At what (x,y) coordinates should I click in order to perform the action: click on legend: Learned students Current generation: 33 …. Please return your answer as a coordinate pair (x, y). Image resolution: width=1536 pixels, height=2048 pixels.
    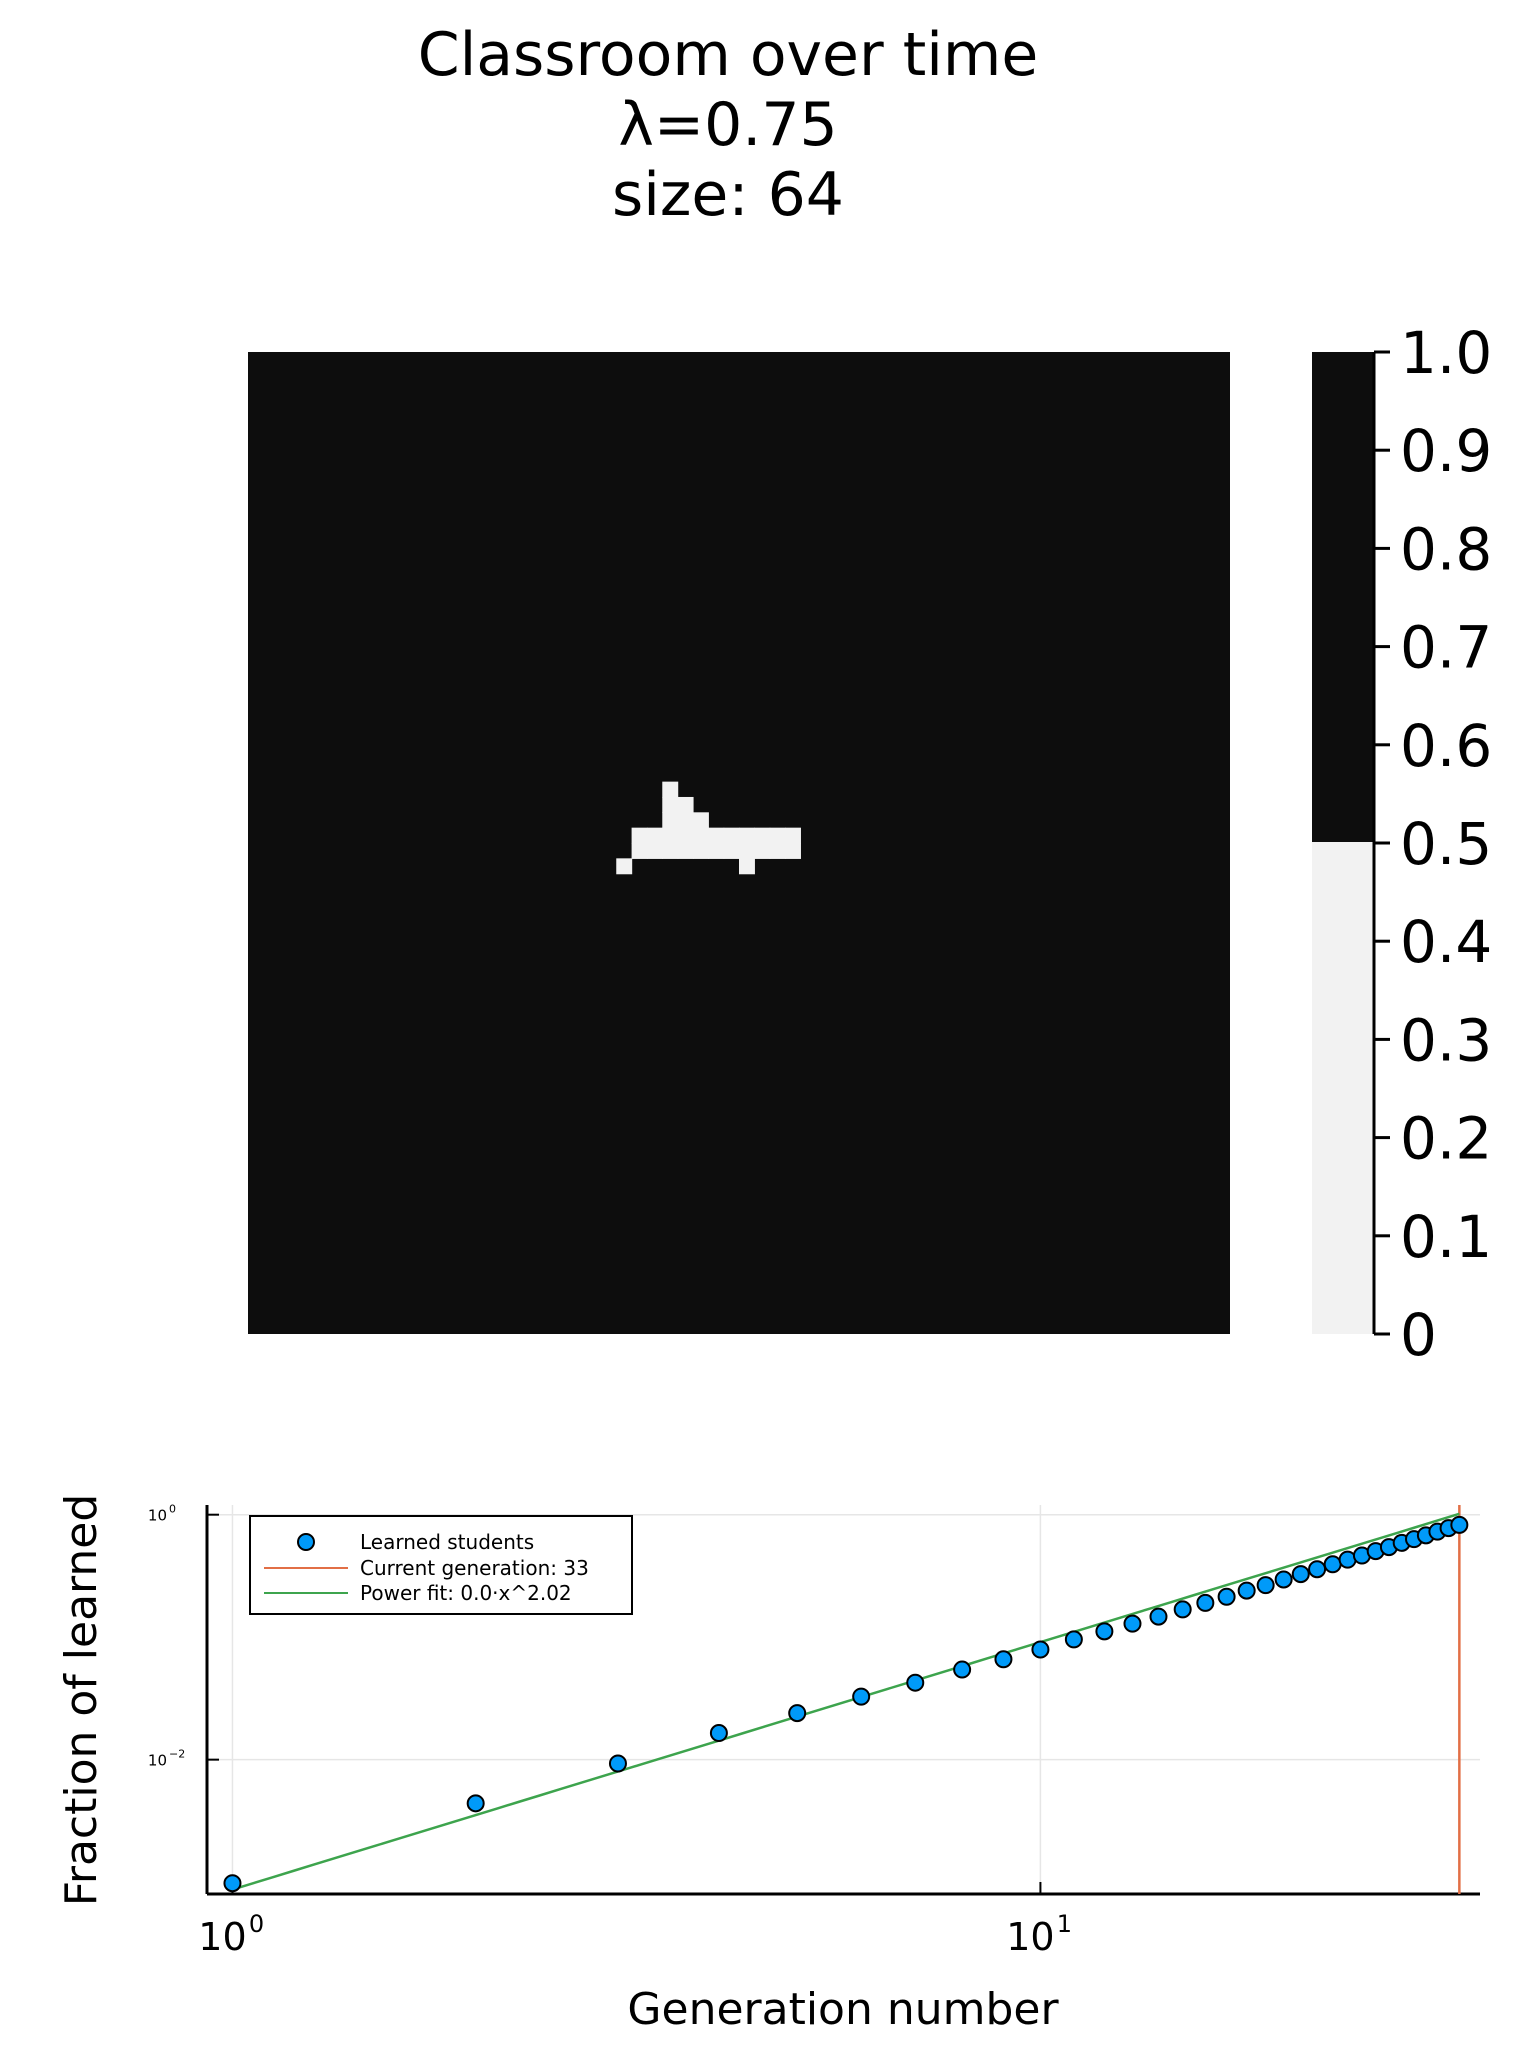
    Looking at the image, I should click on (441, 1565).